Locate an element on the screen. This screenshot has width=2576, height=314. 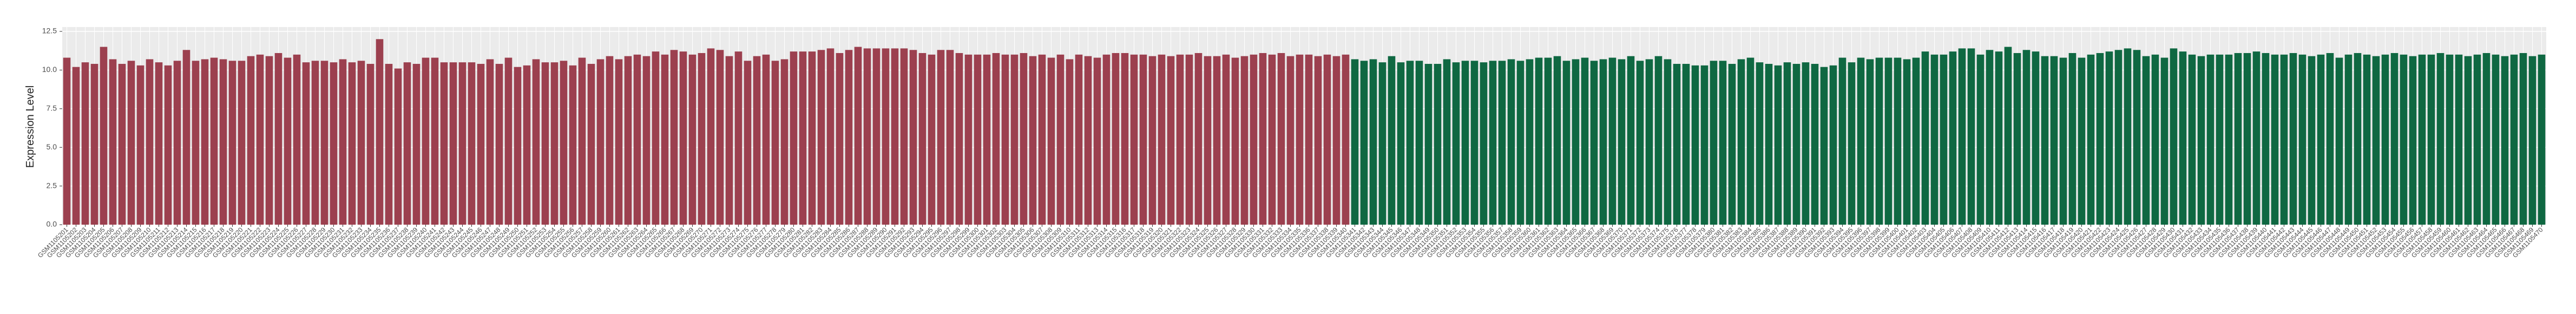
y-axis-label: Expression Level is located at coordinates (30, 127).